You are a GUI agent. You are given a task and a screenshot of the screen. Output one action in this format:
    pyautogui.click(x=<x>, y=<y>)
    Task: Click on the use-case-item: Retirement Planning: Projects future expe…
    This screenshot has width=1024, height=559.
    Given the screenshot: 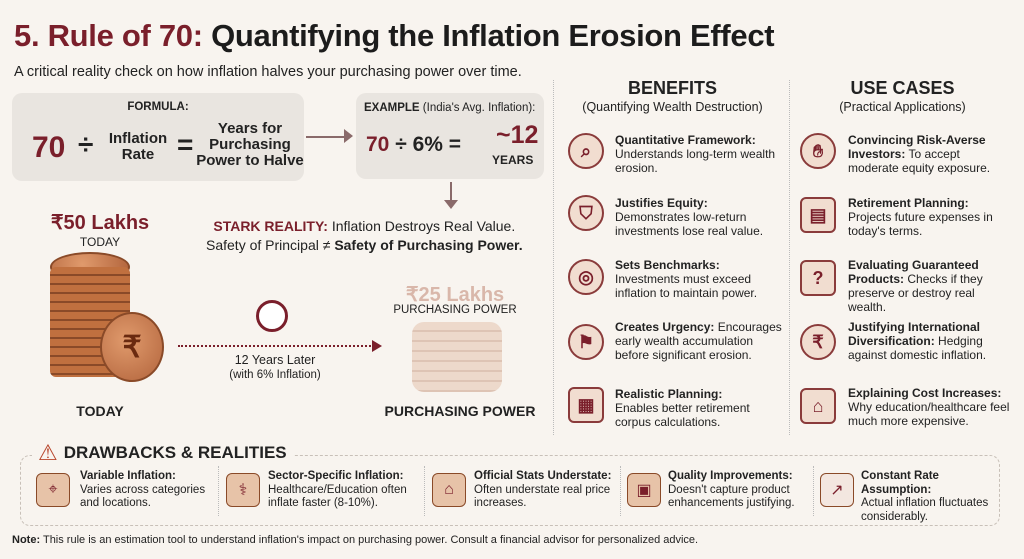 What is the action you would take?
    pyautogui.click(x=920, y=217)
    